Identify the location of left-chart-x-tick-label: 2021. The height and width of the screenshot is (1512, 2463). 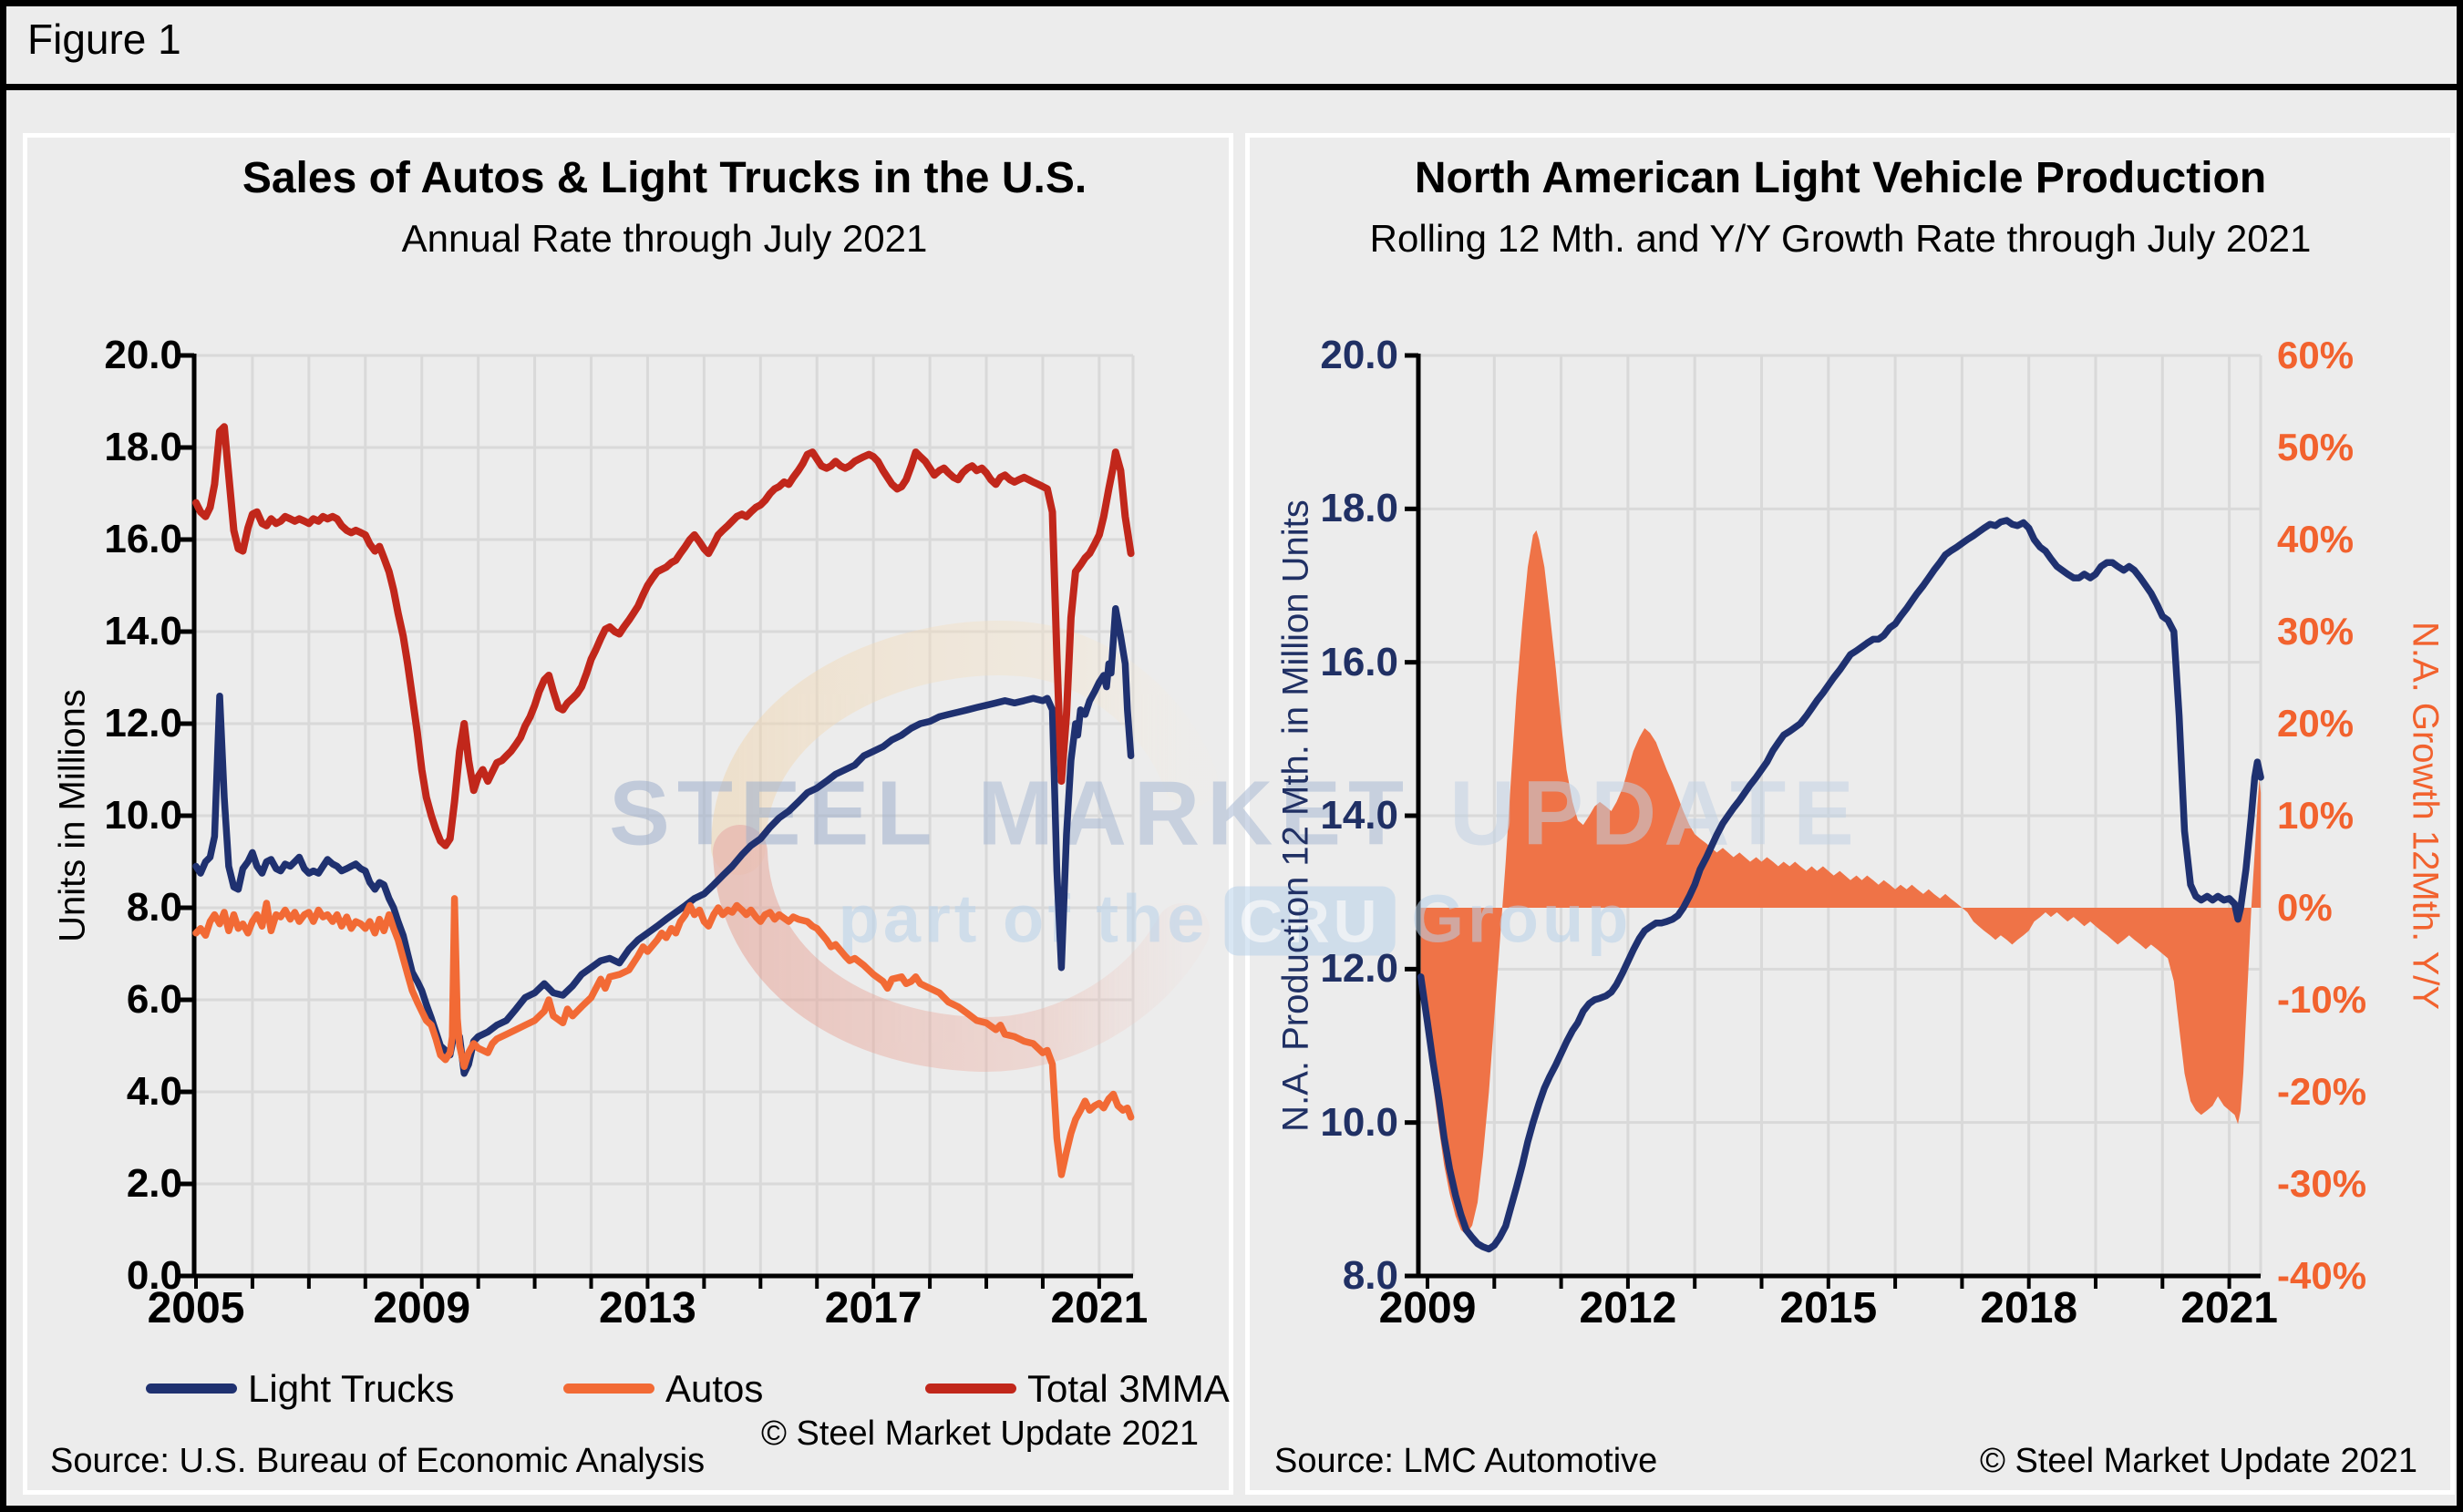
(1099, 1308).